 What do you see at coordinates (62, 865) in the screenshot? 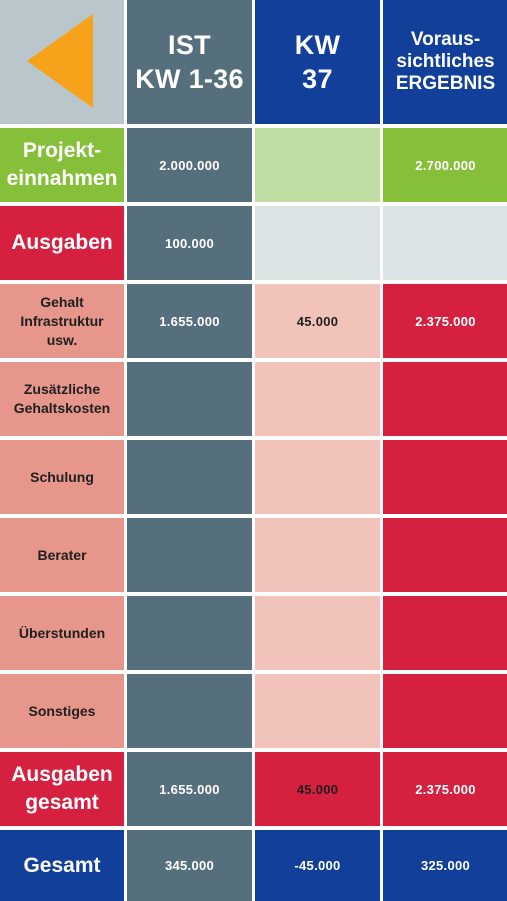
I see `row-label-gesamt: Gesamt` at bounding box center [62, 865].